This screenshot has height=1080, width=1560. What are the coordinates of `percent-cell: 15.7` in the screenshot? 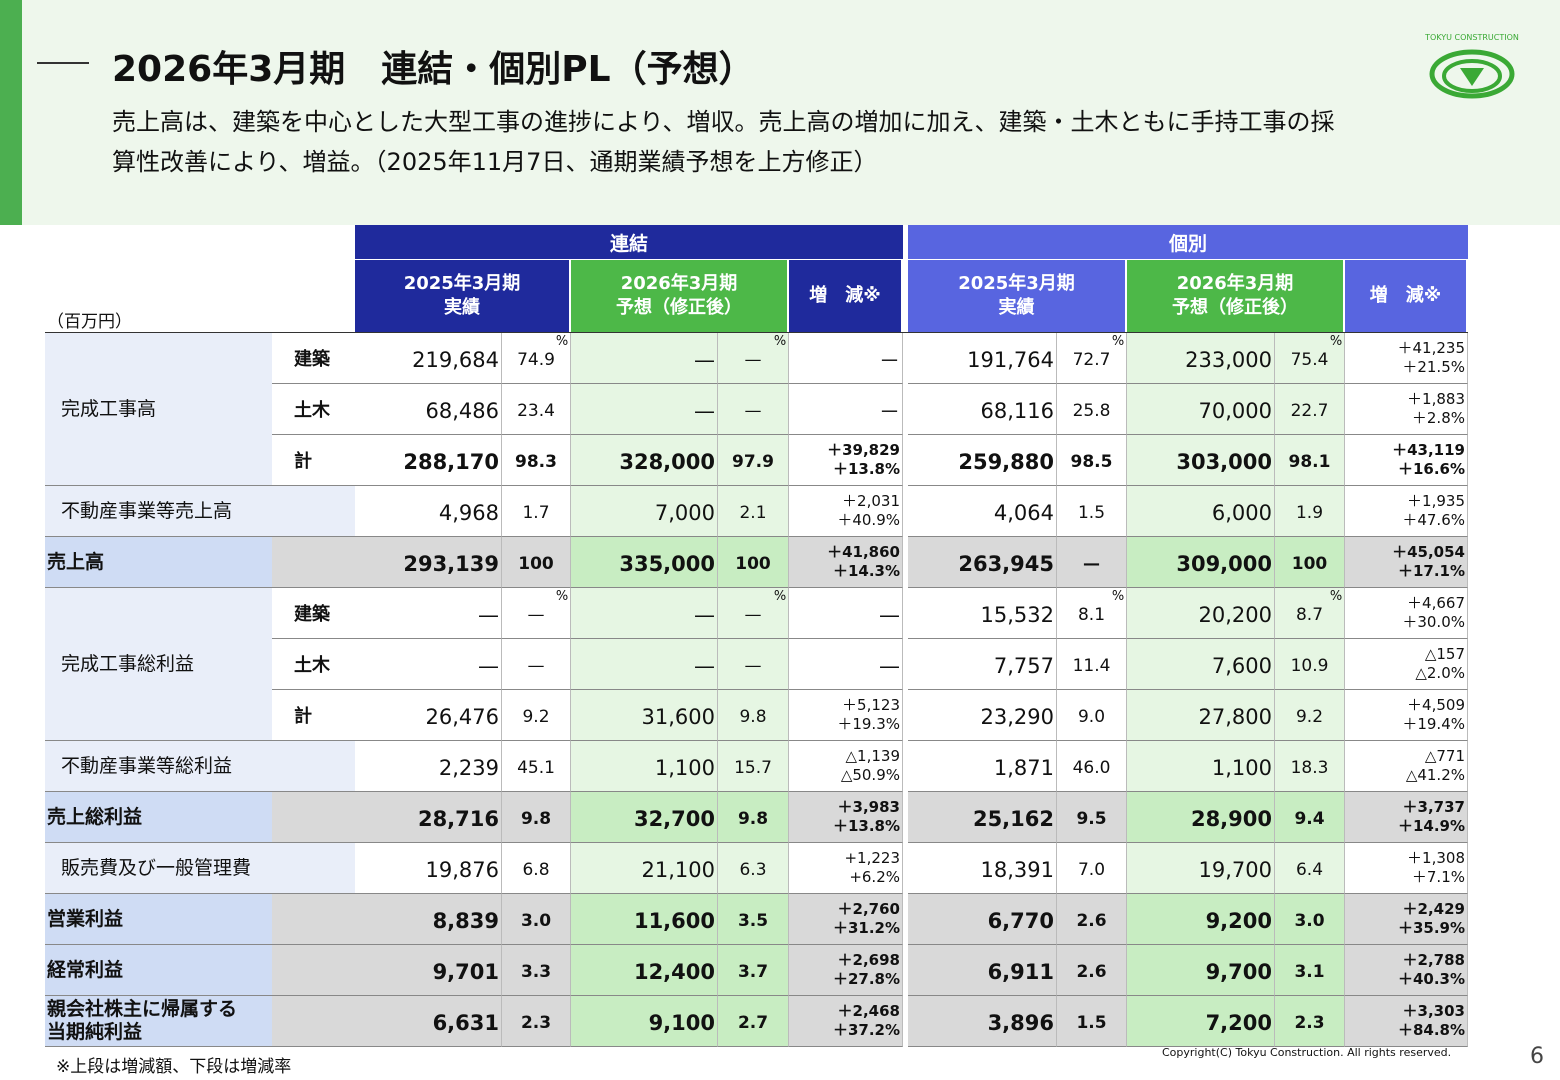 It's located at (753, 766).